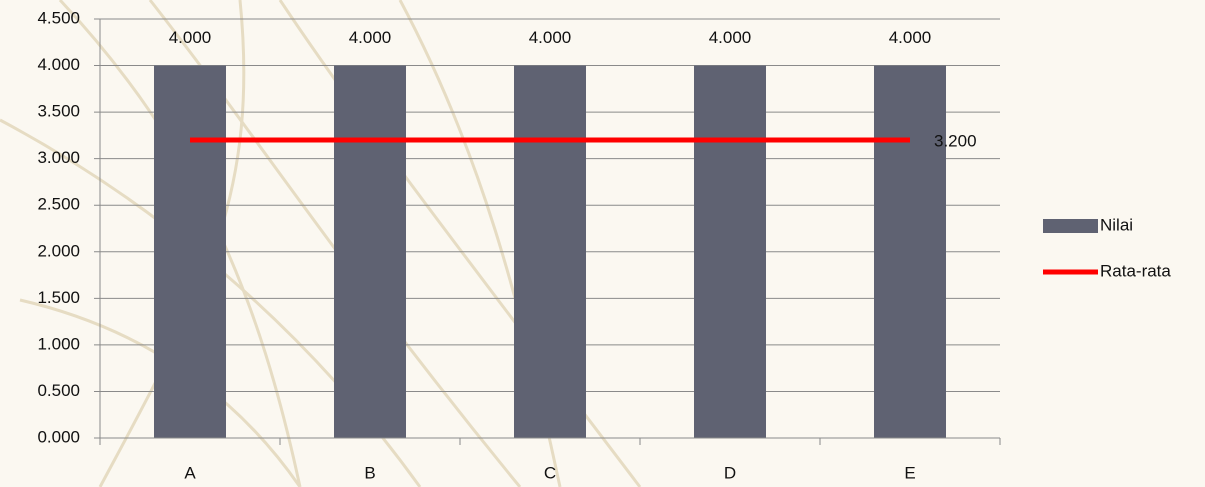 Image resolution: width=1205 pixels, height=487 pixels. What do you see at coordinates (1116, 224) in the screenshot?
I see `legend-label: Nilai` at bounding box center [1116, 224].